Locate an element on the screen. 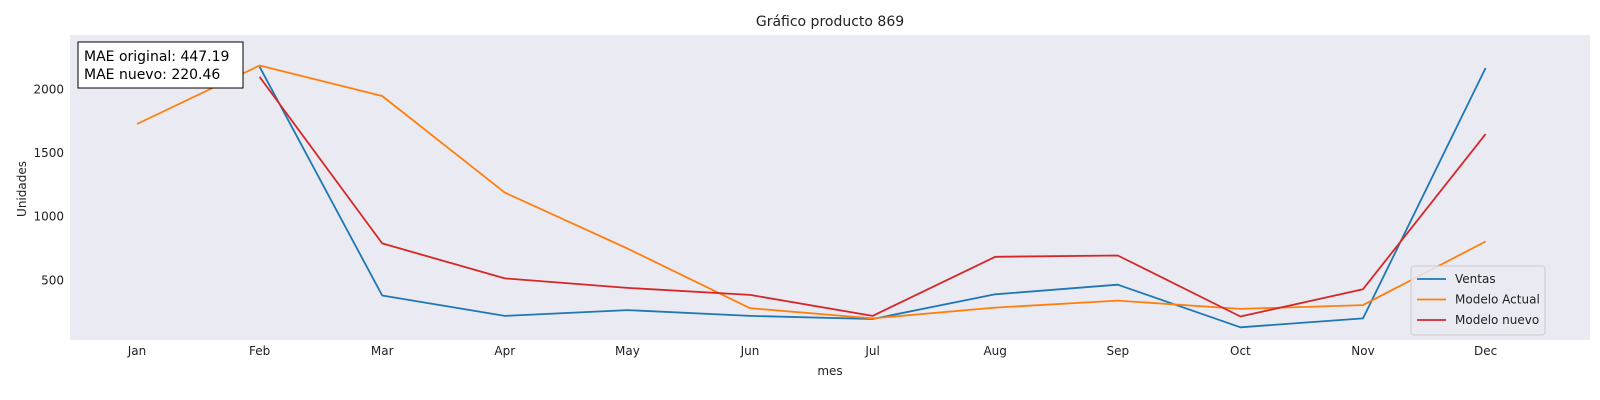 The height and width of the screenshot is (400, 1600). chart-title: Gráfico producto 869 is located at coordinates (830, 22).